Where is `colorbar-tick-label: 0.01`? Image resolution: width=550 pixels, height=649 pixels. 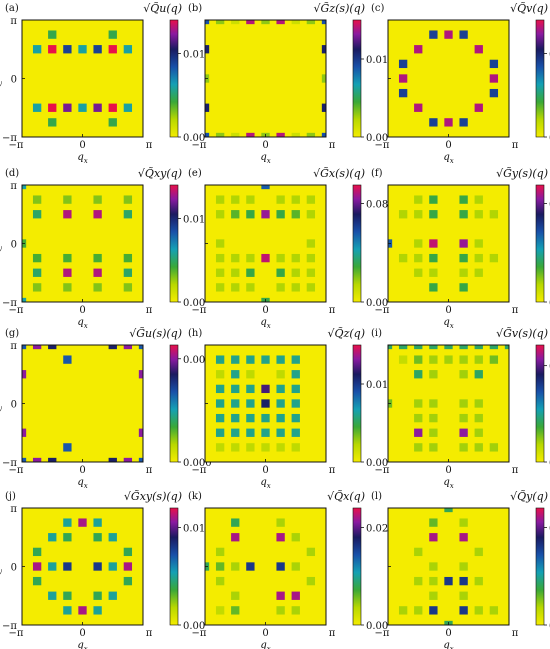 colorbar-tick-label: 0.01 is located at coordinates (377, 385).